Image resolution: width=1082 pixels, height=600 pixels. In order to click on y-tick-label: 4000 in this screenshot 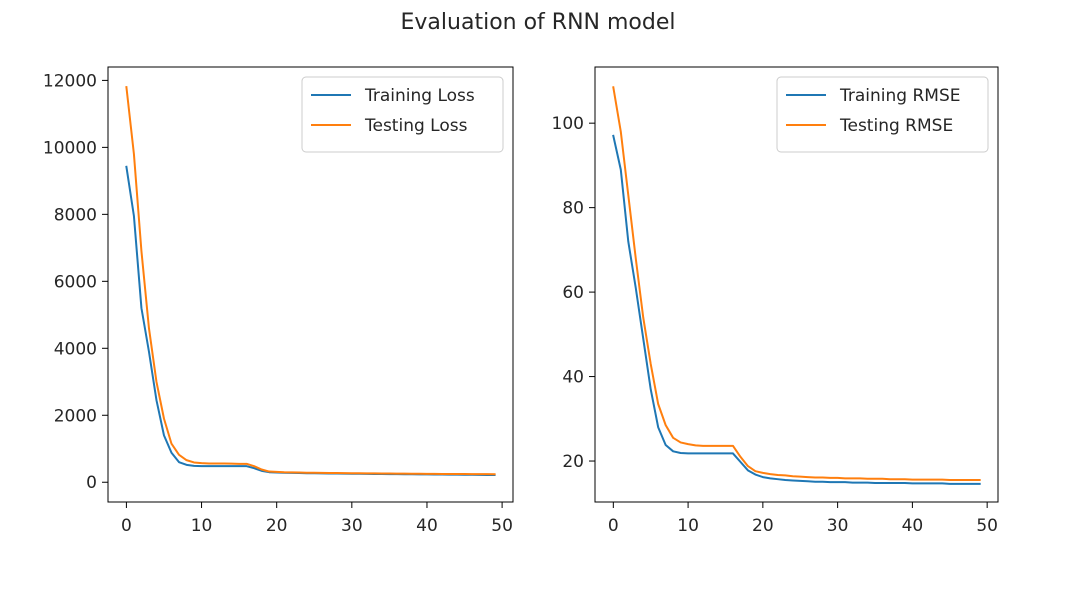, I will do `click(75, 349)`.